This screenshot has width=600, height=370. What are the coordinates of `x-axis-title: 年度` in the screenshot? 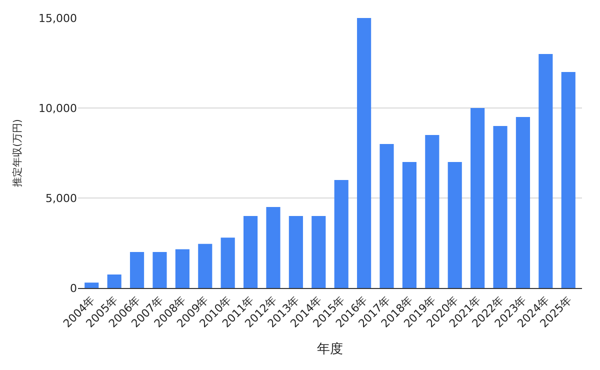 It's located at (330, 348).